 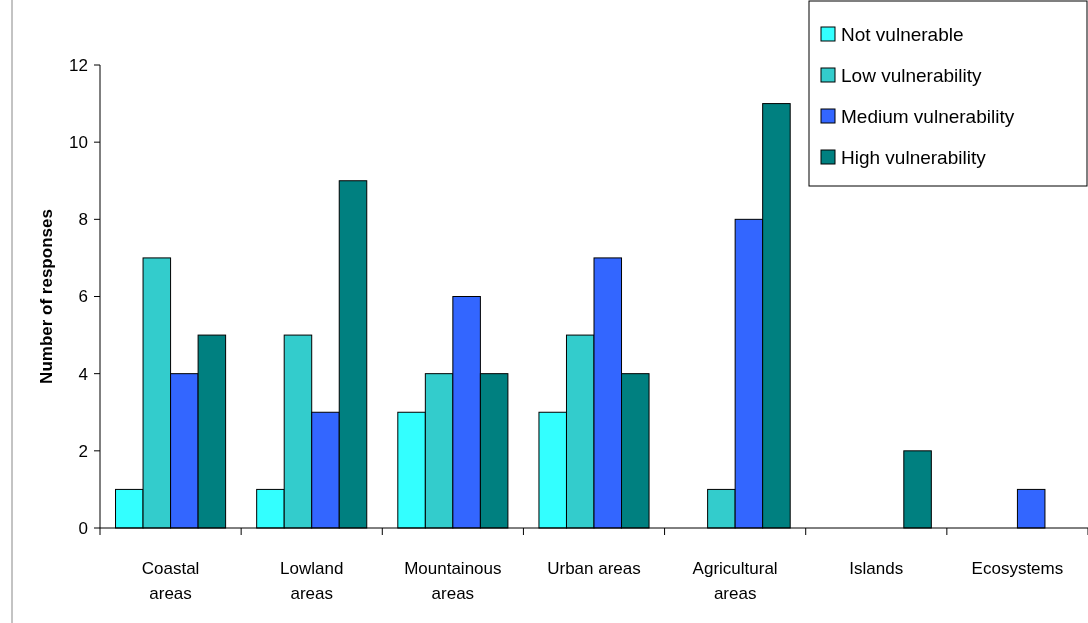 I want to click on y-tick-label: 2, so click(x=83, y=451).